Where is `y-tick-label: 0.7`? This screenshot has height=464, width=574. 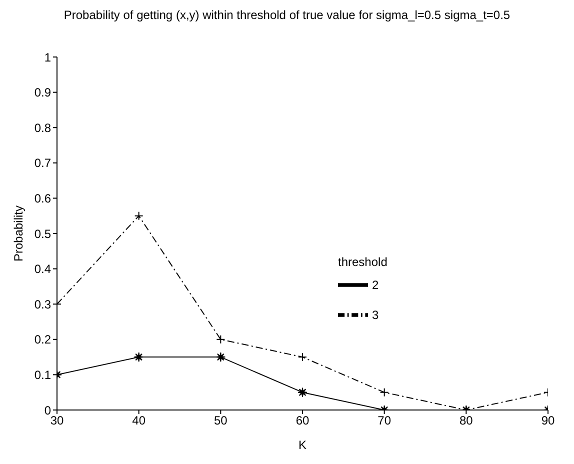
y-tick-label: 0.7 is located at coordinates (43, 163).